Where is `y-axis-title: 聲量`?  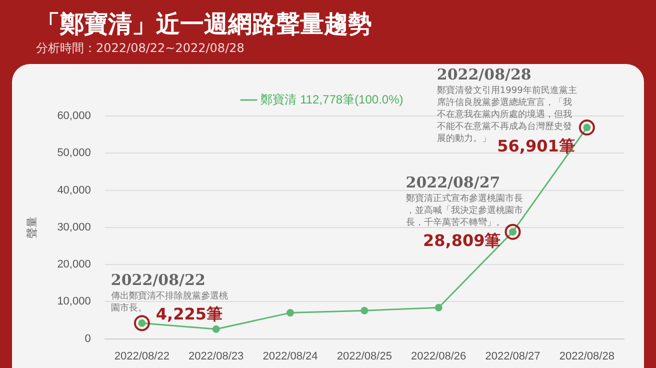 y-axis-title: 聲量 is located at coordinates (32, 227).